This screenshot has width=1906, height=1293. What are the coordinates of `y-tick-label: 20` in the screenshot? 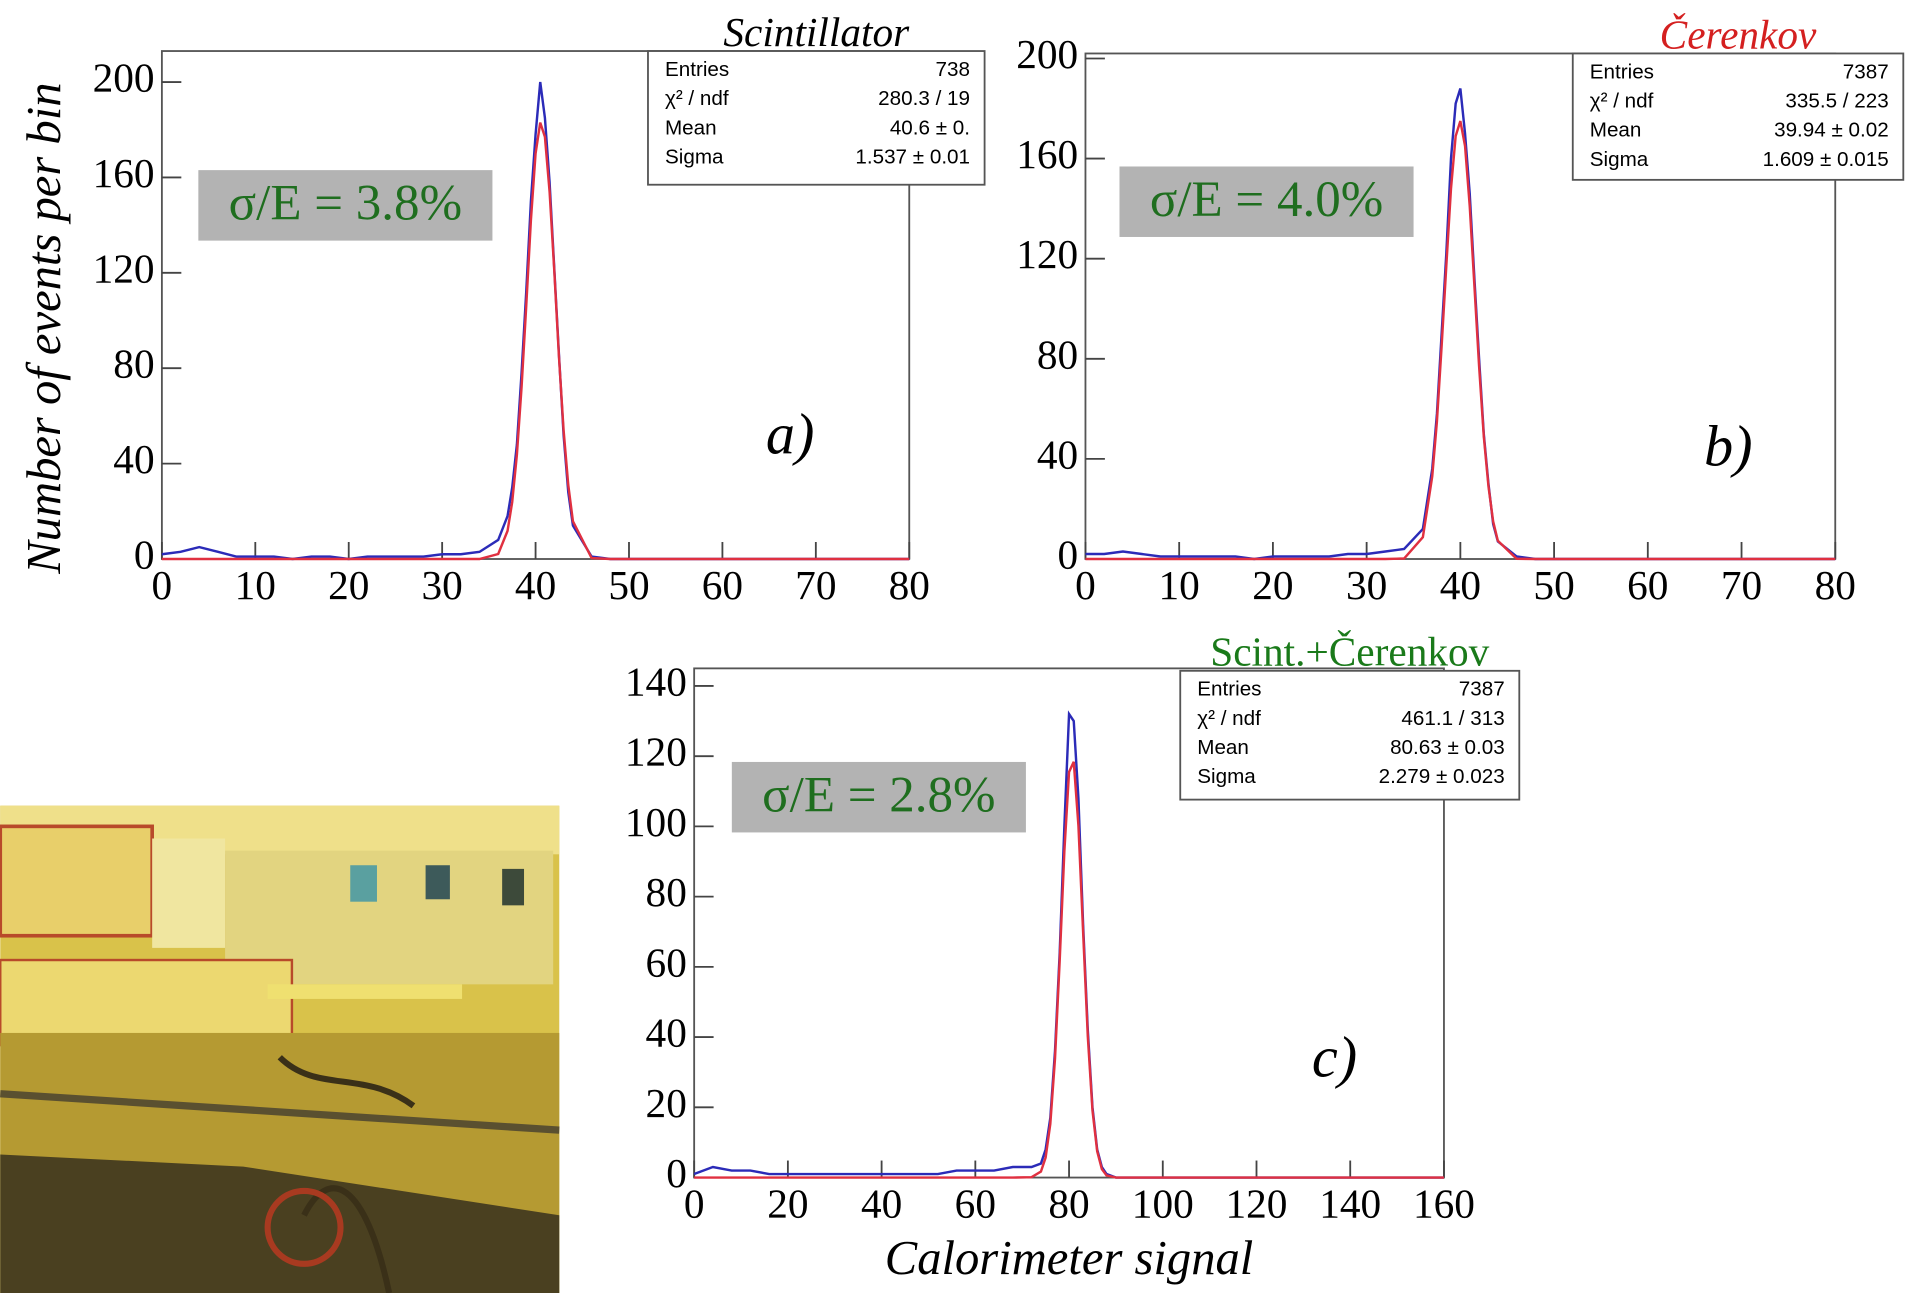 It's located at (666, 1103).